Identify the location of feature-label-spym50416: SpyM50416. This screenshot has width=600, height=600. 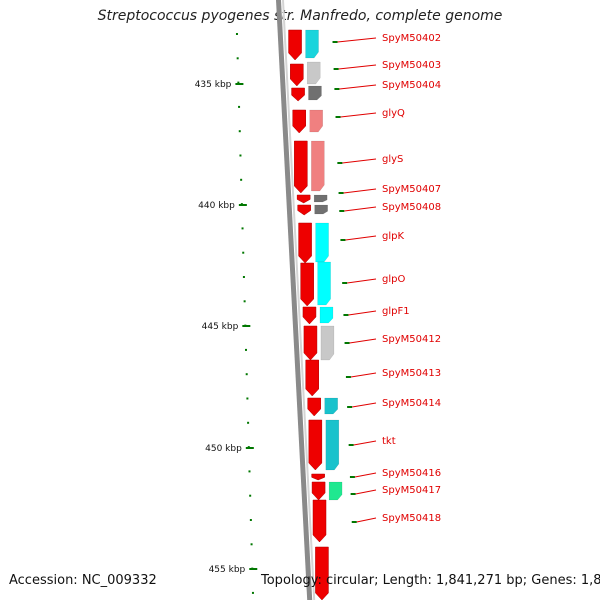
(411, 473).